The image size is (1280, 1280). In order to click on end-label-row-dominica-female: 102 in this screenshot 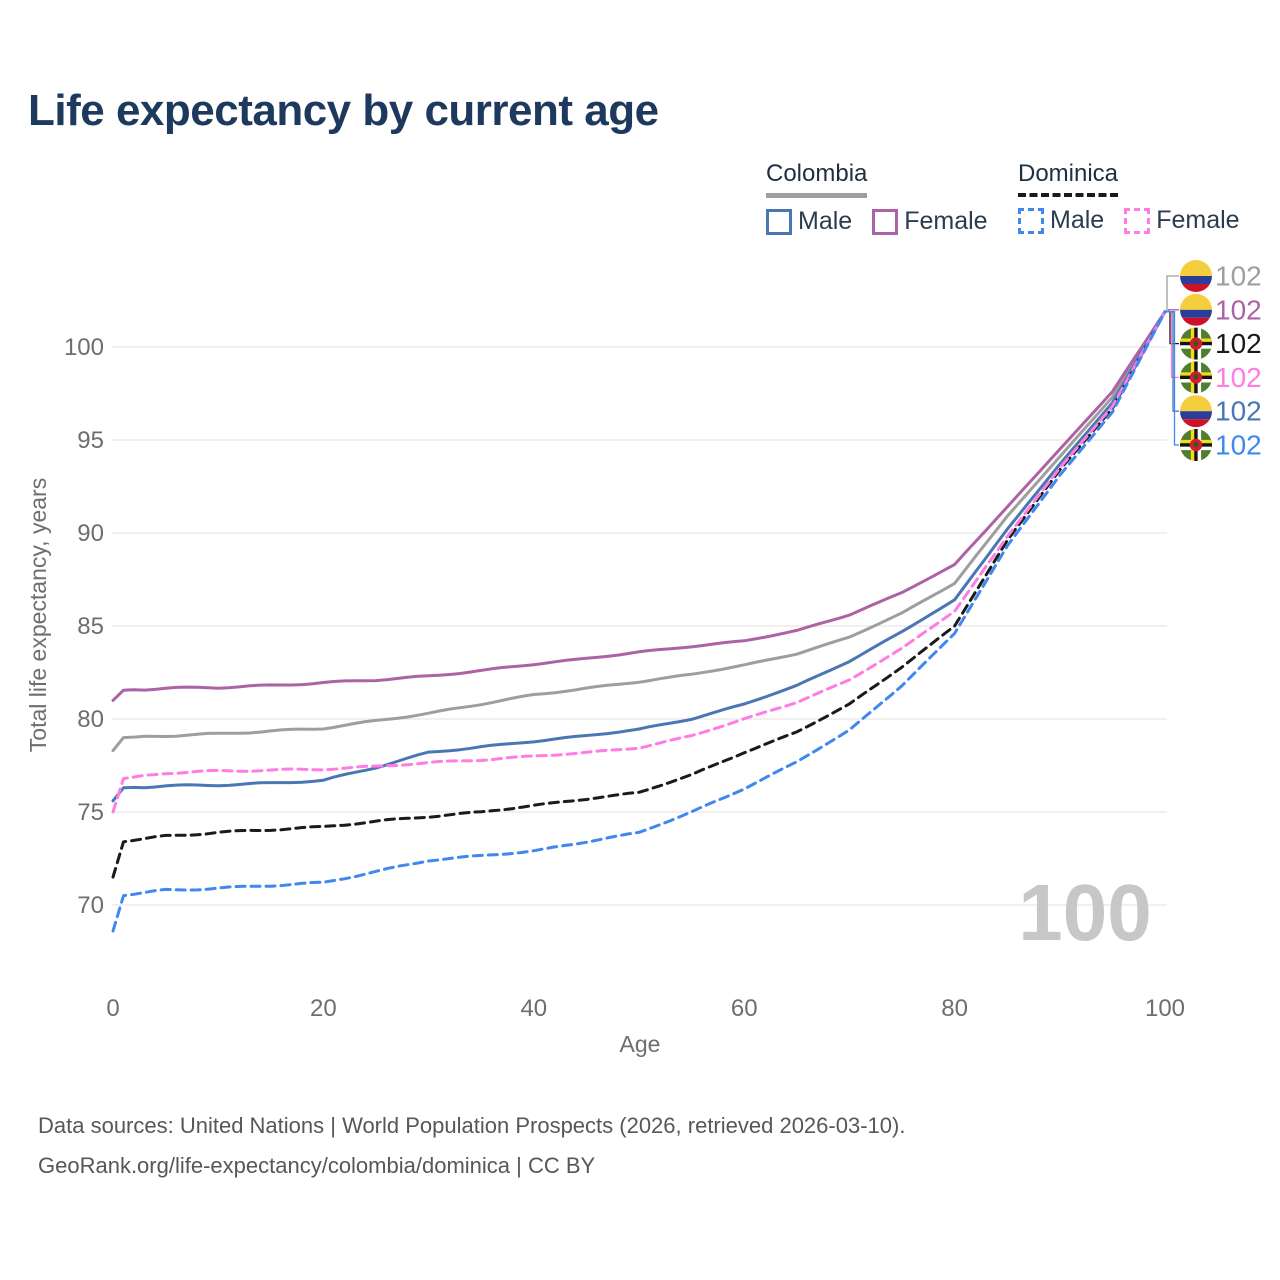, I will do `click(1221, 377)`.